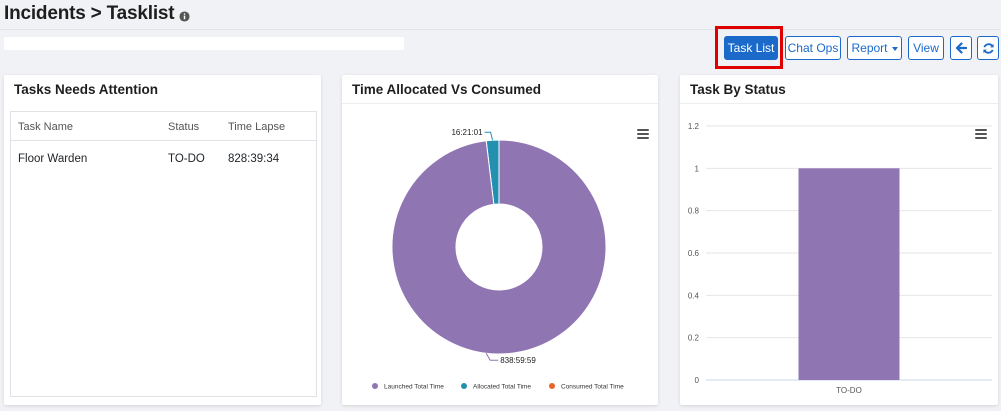  I want to click on task-list-label: Task List, so click(751, 48).